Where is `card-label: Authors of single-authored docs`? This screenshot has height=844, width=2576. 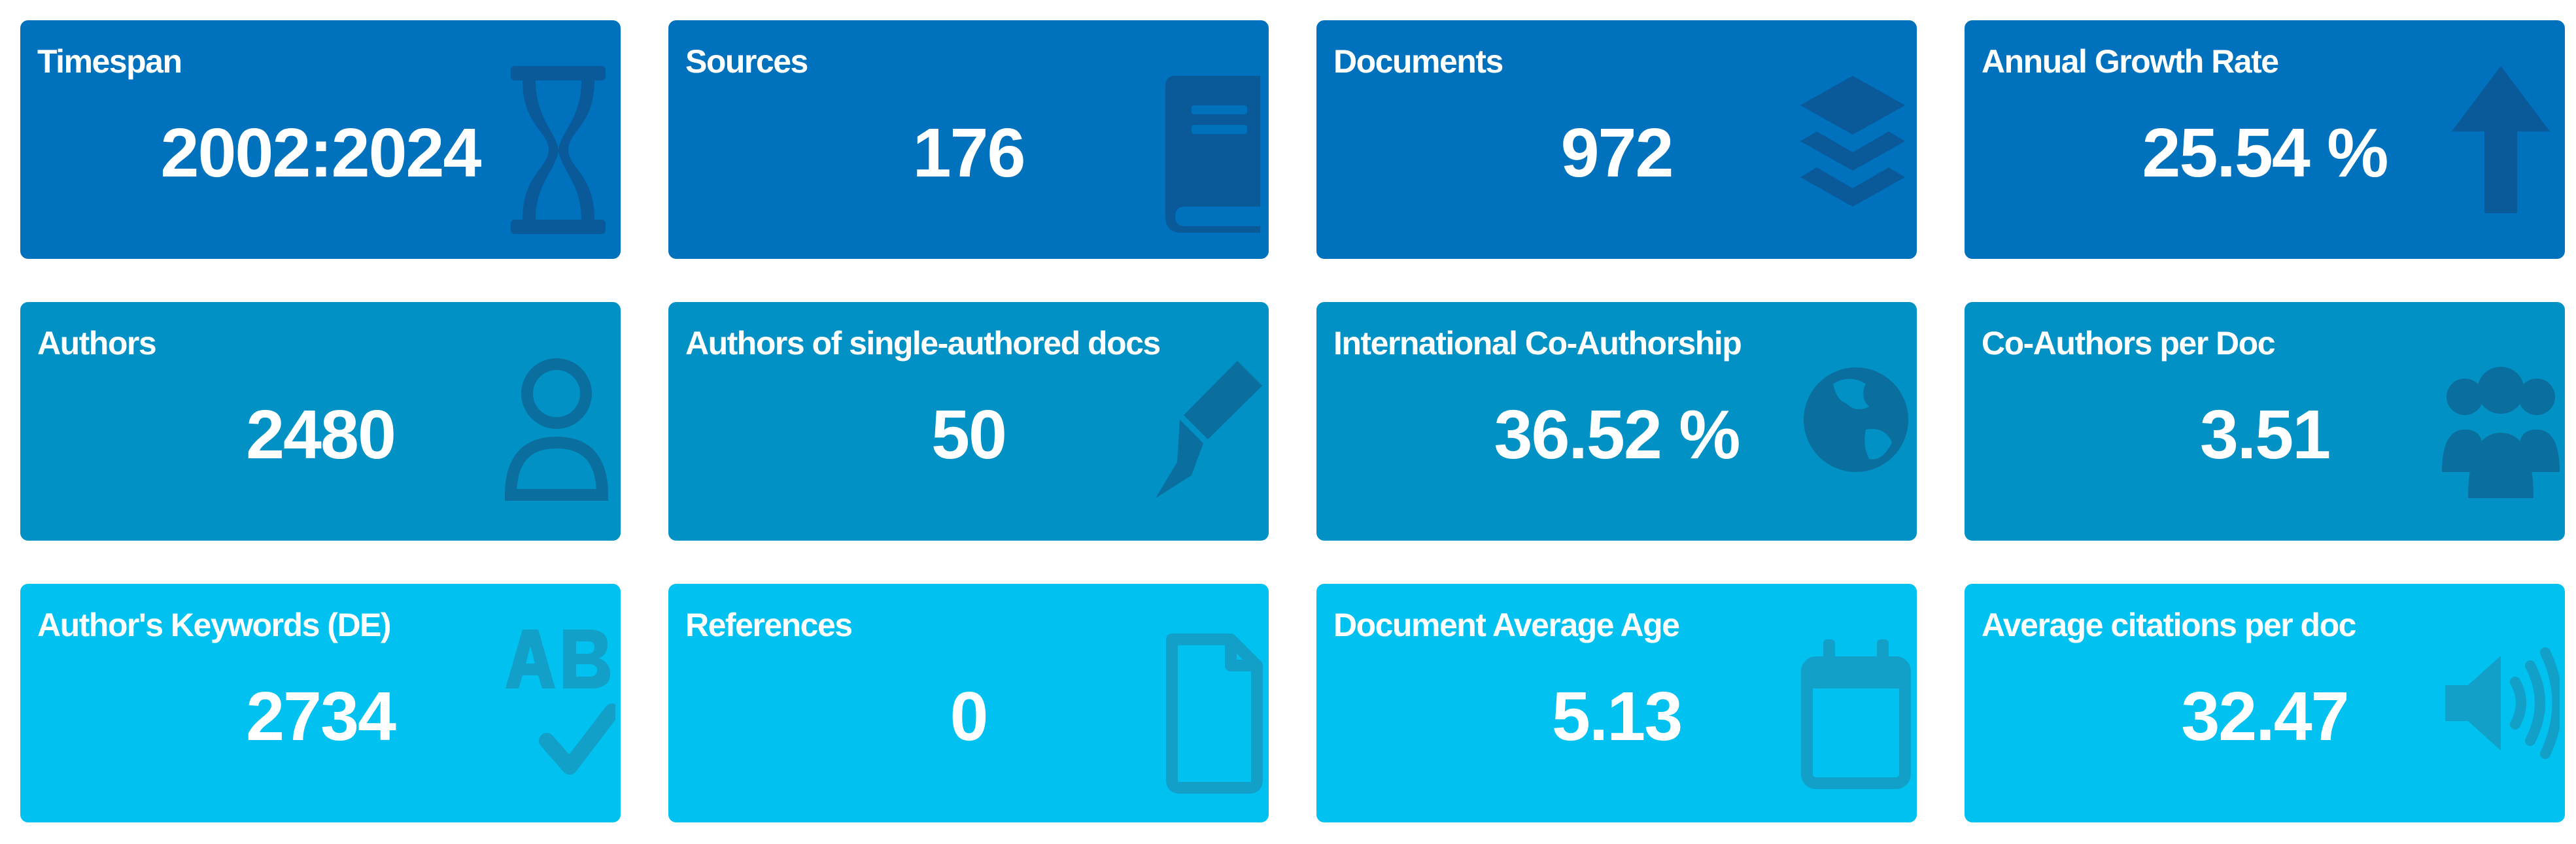 card-label: Authors of single-authored docs is located at coordinates (923, 343).